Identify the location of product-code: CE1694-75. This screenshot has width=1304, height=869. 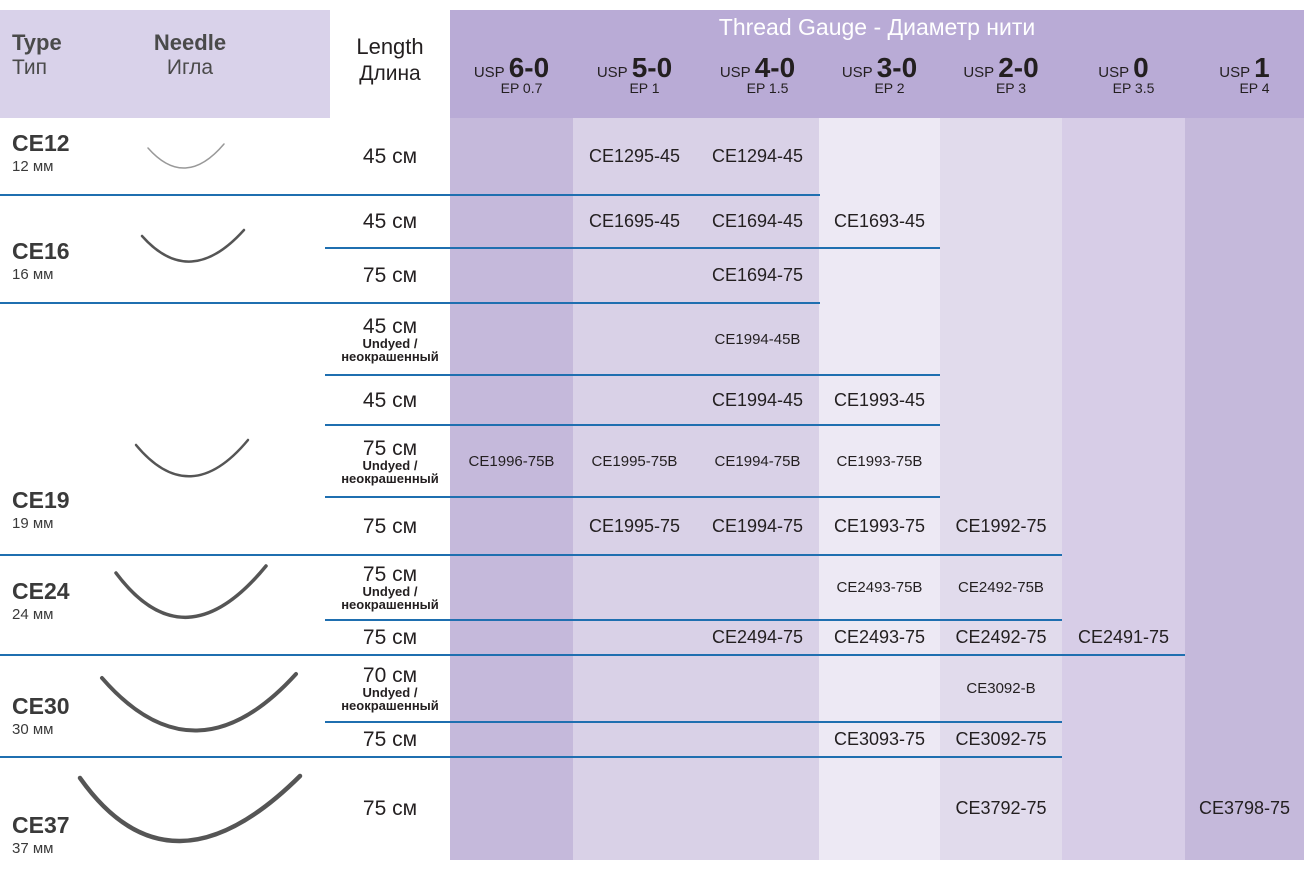
(757, 275).